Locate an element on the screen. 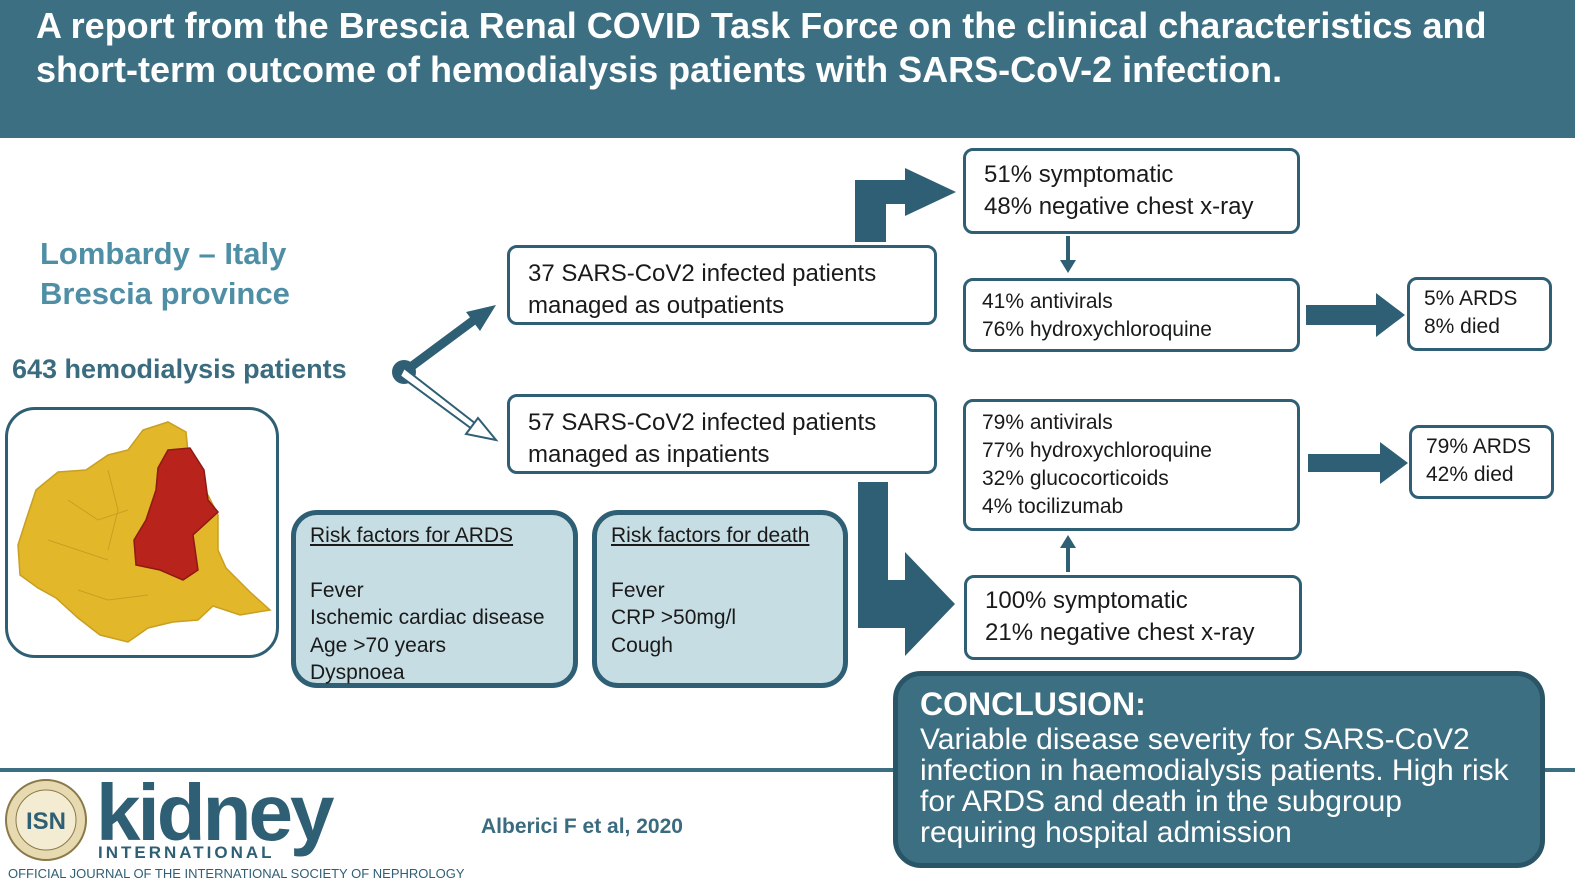 The height and width of the screenshot is (886, 1575). outpatients-outcome-box: 5% ARDS 8% died is located at coordinates (1479, 314).